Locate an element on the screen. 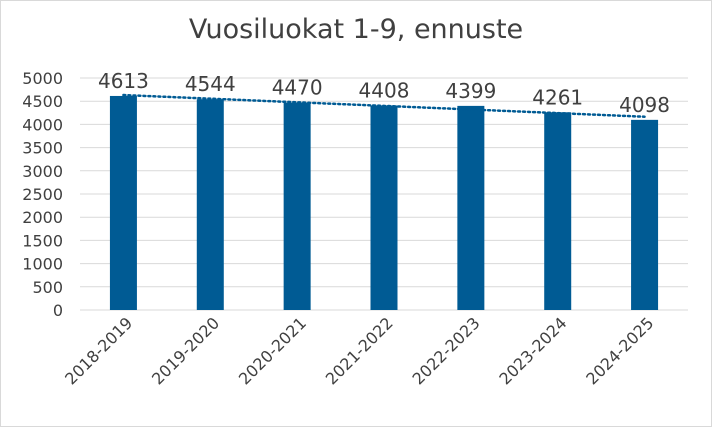 This screenshot has height=427, width=712. x-tick-label: 2021-2022 is located at coordinates (359, 350).